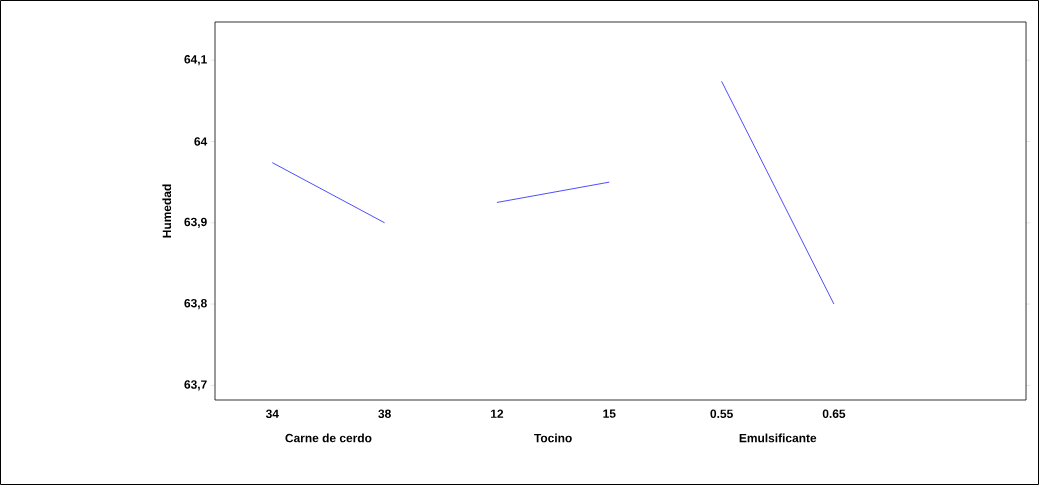  What do you see at coordinates (201, 141) in the screenshot?
I see `y-tick-label: 64` at bounding box center [201, 141].